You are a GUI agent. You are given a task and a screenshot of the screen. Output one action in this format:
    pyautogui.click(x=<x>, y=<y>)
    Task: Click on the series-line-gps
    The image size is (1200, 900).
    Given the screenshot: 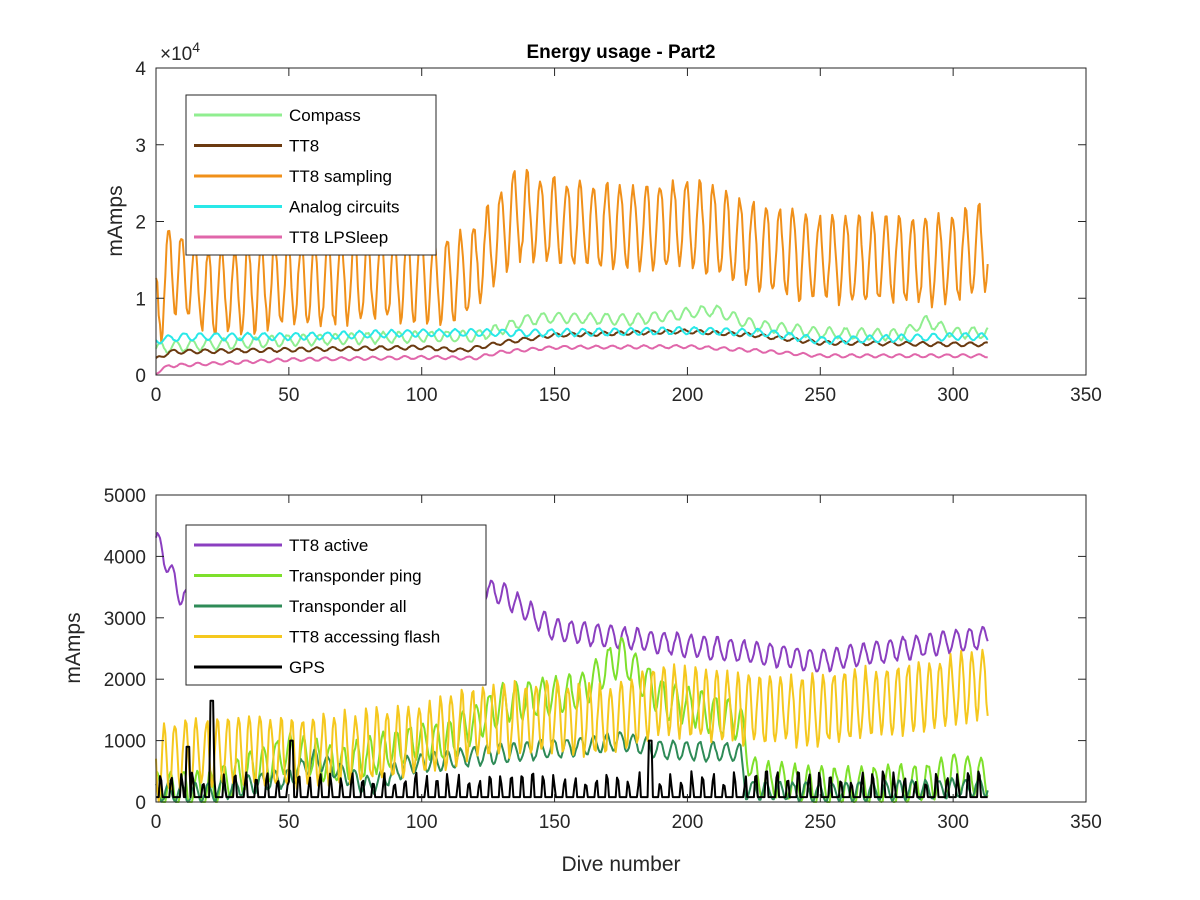 What is the action you would take?
    pyautogui.click(x=572, y=749)
    